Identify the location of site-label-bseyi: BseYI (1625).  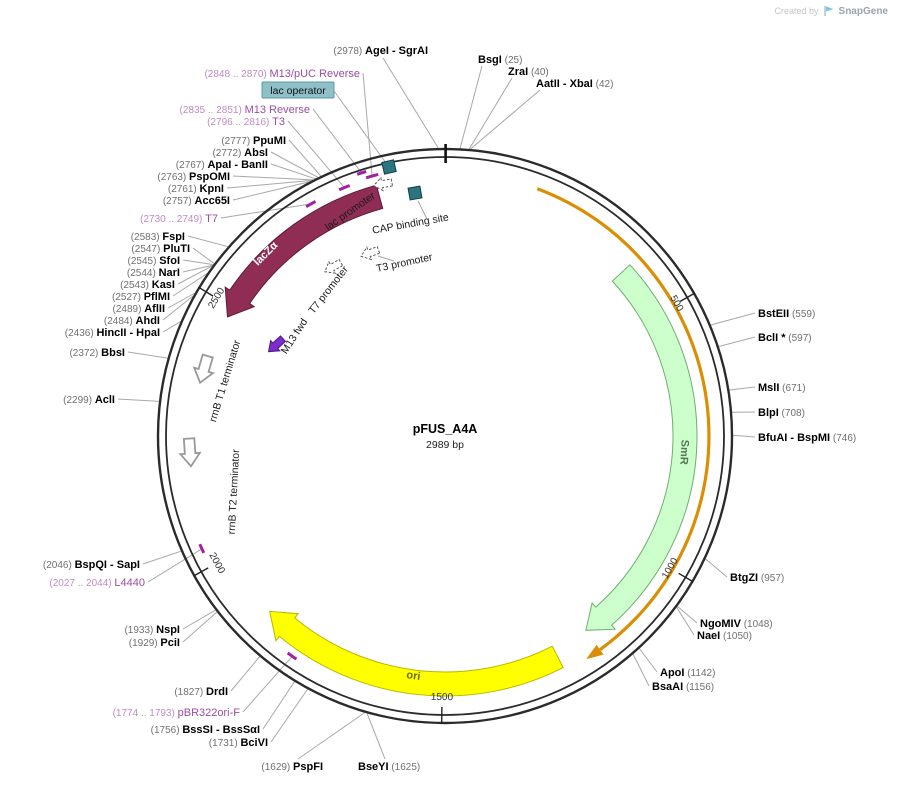
(389, 767).